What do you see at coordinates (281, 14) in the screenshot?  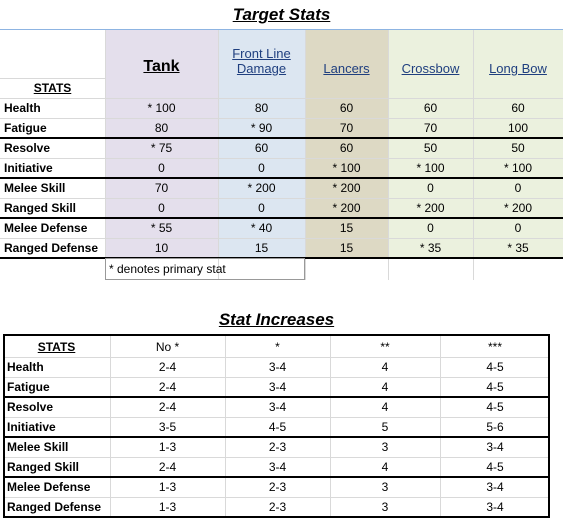 I see `title: Target Stats` at bounding box center [281, 14].